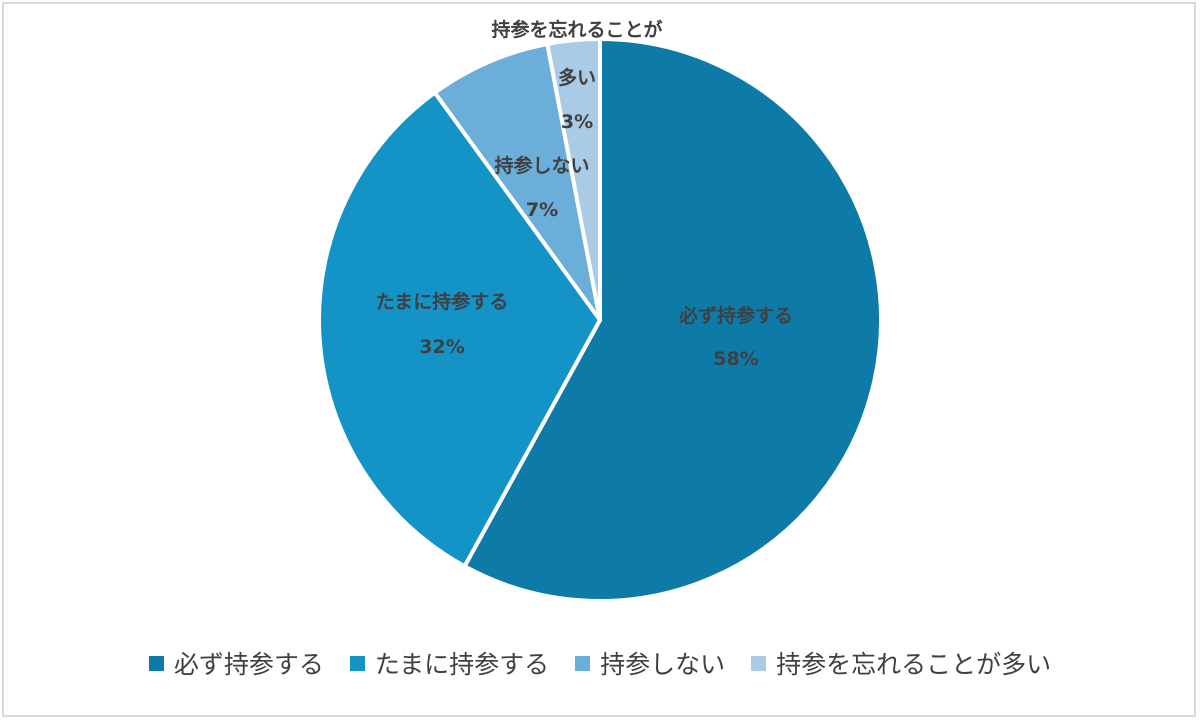 The image size is (1200, 721). I want to click on legend-item-often-forget: 持参を忘れることが多い, so click(901, 663).